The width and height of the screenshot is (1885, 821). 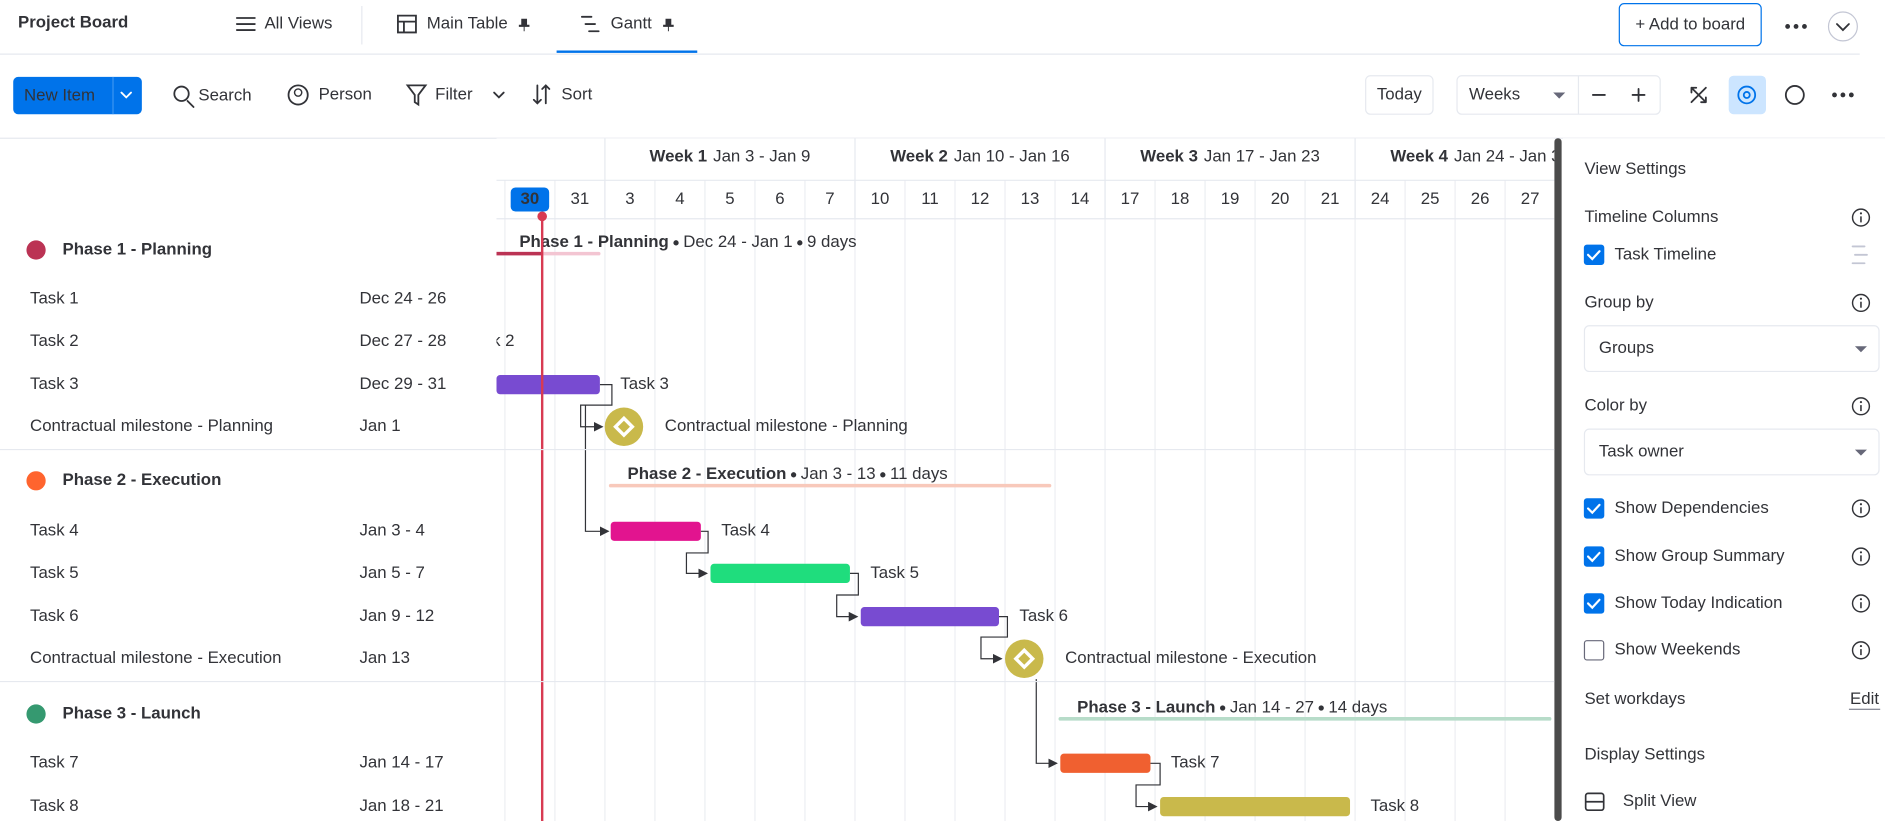 What do you see at coordinates (59, 95) in the screenshot?
I see `new-item-label: New Item` at bounding box center [59, 95].